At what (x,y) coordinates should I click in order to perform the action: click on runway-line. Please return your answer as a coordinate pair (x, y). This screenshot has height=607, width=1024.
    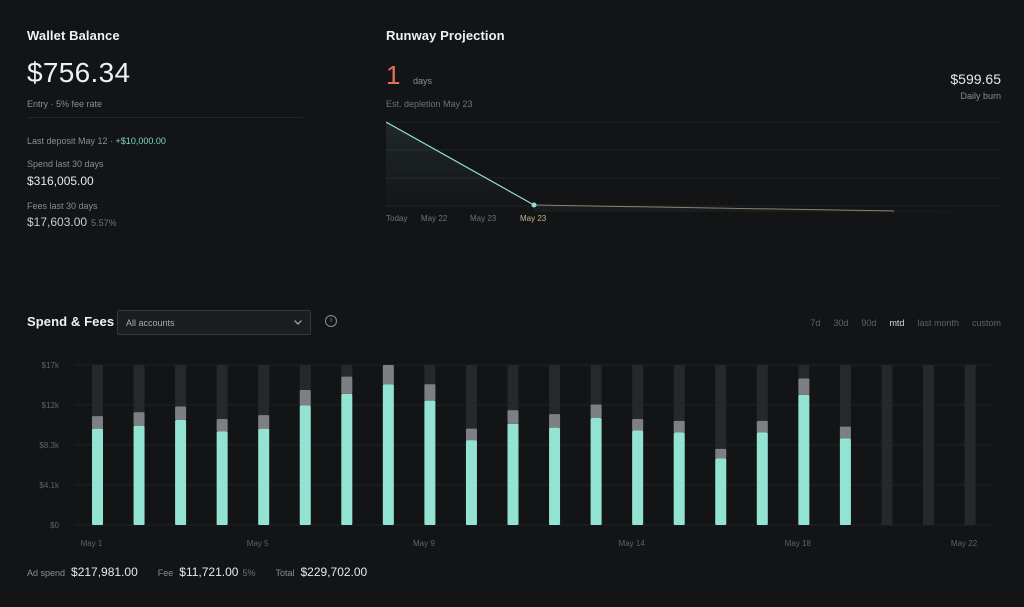
    Looking at the image, I should click on (460, 163).